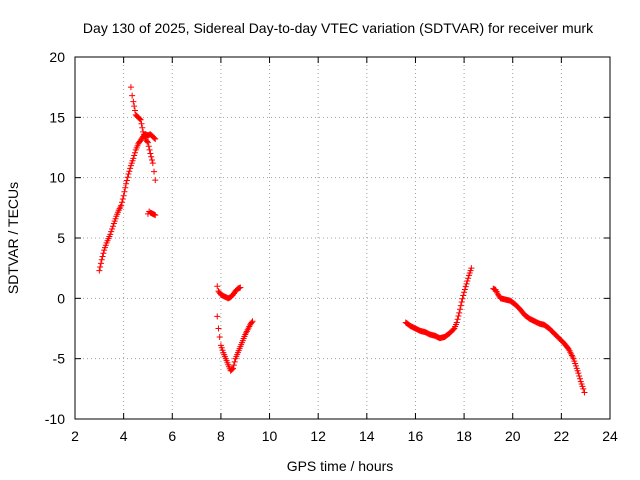 The image size is (640, 480). What do you see at coordinates (367, 436) in the screenshot?
I see `x-tick-label: 14` at bounding box center [367, 436].